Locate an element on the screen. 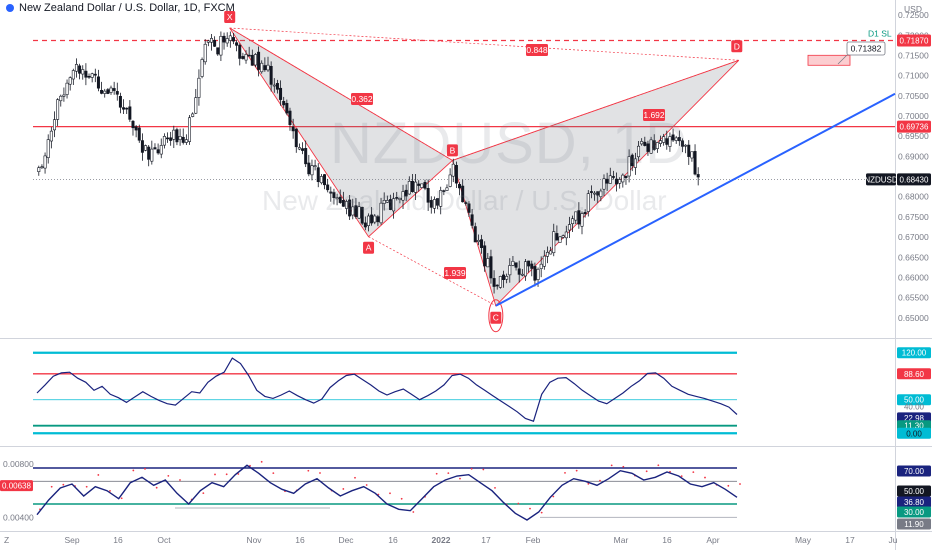 Image resolution: width=932 pixels, height=555 pixels. price-axis-tick: 0.70000 is located at coordinates (913, 116).